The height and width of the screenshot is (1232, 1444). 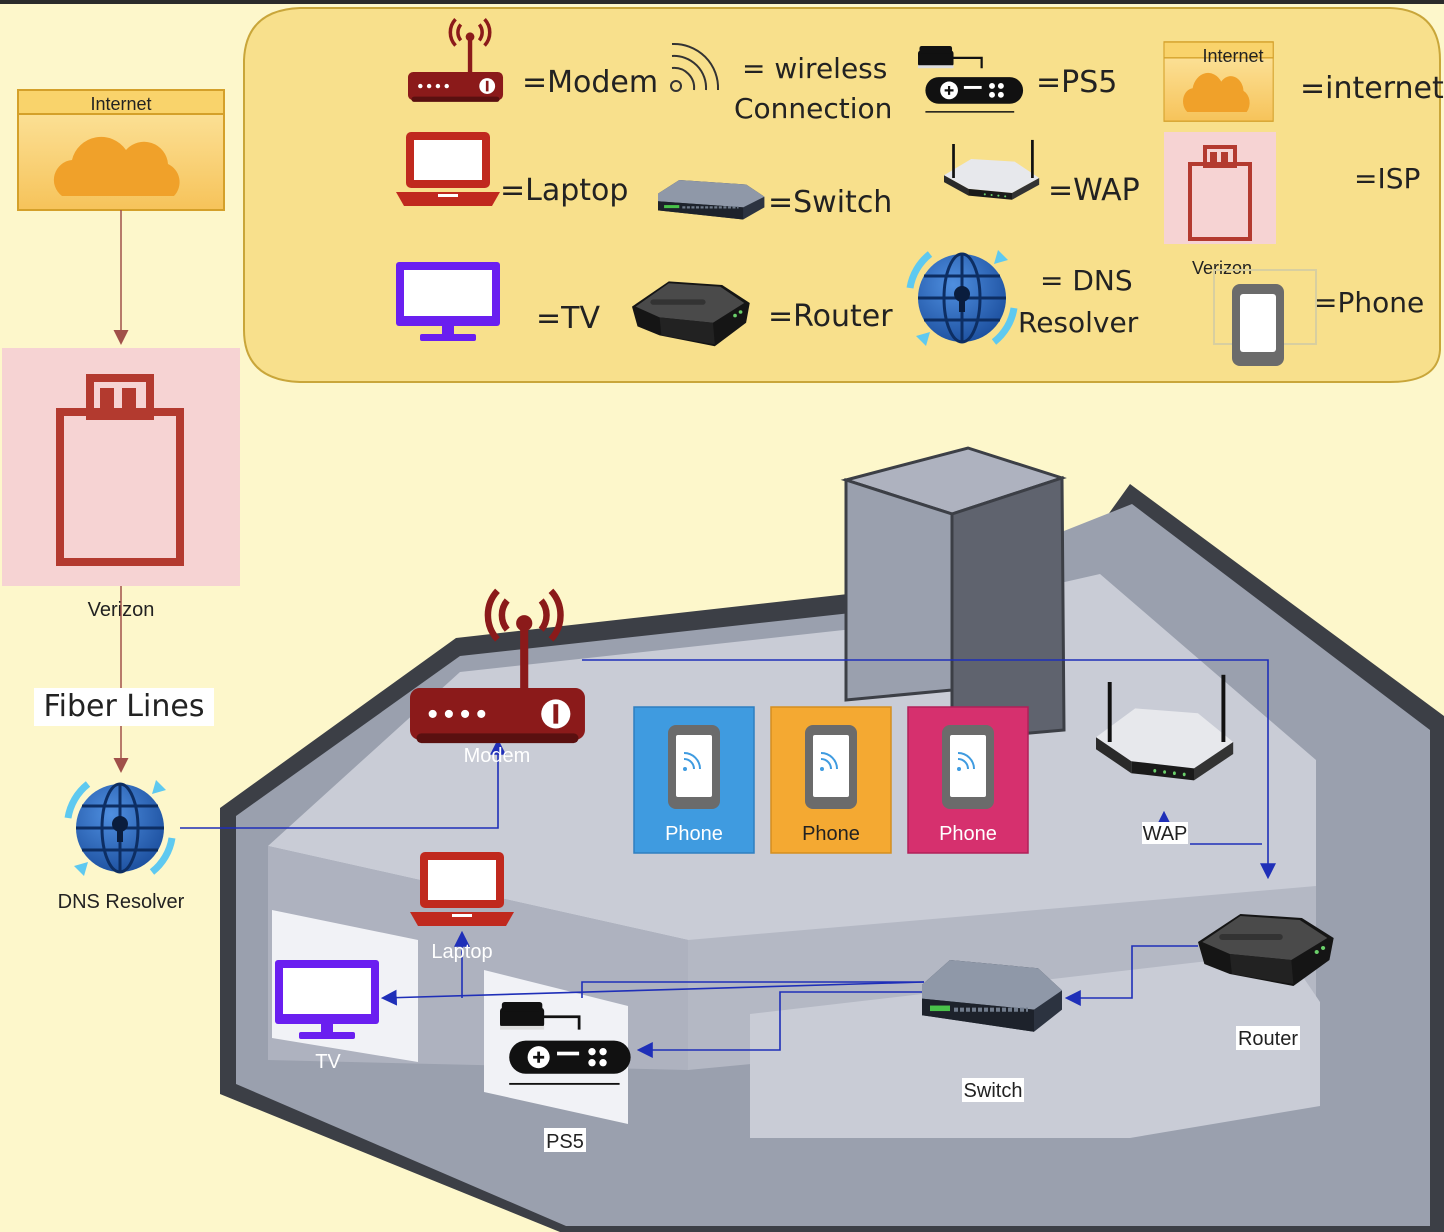 I want to click on wifi-icon, so click(x=695, y=67).